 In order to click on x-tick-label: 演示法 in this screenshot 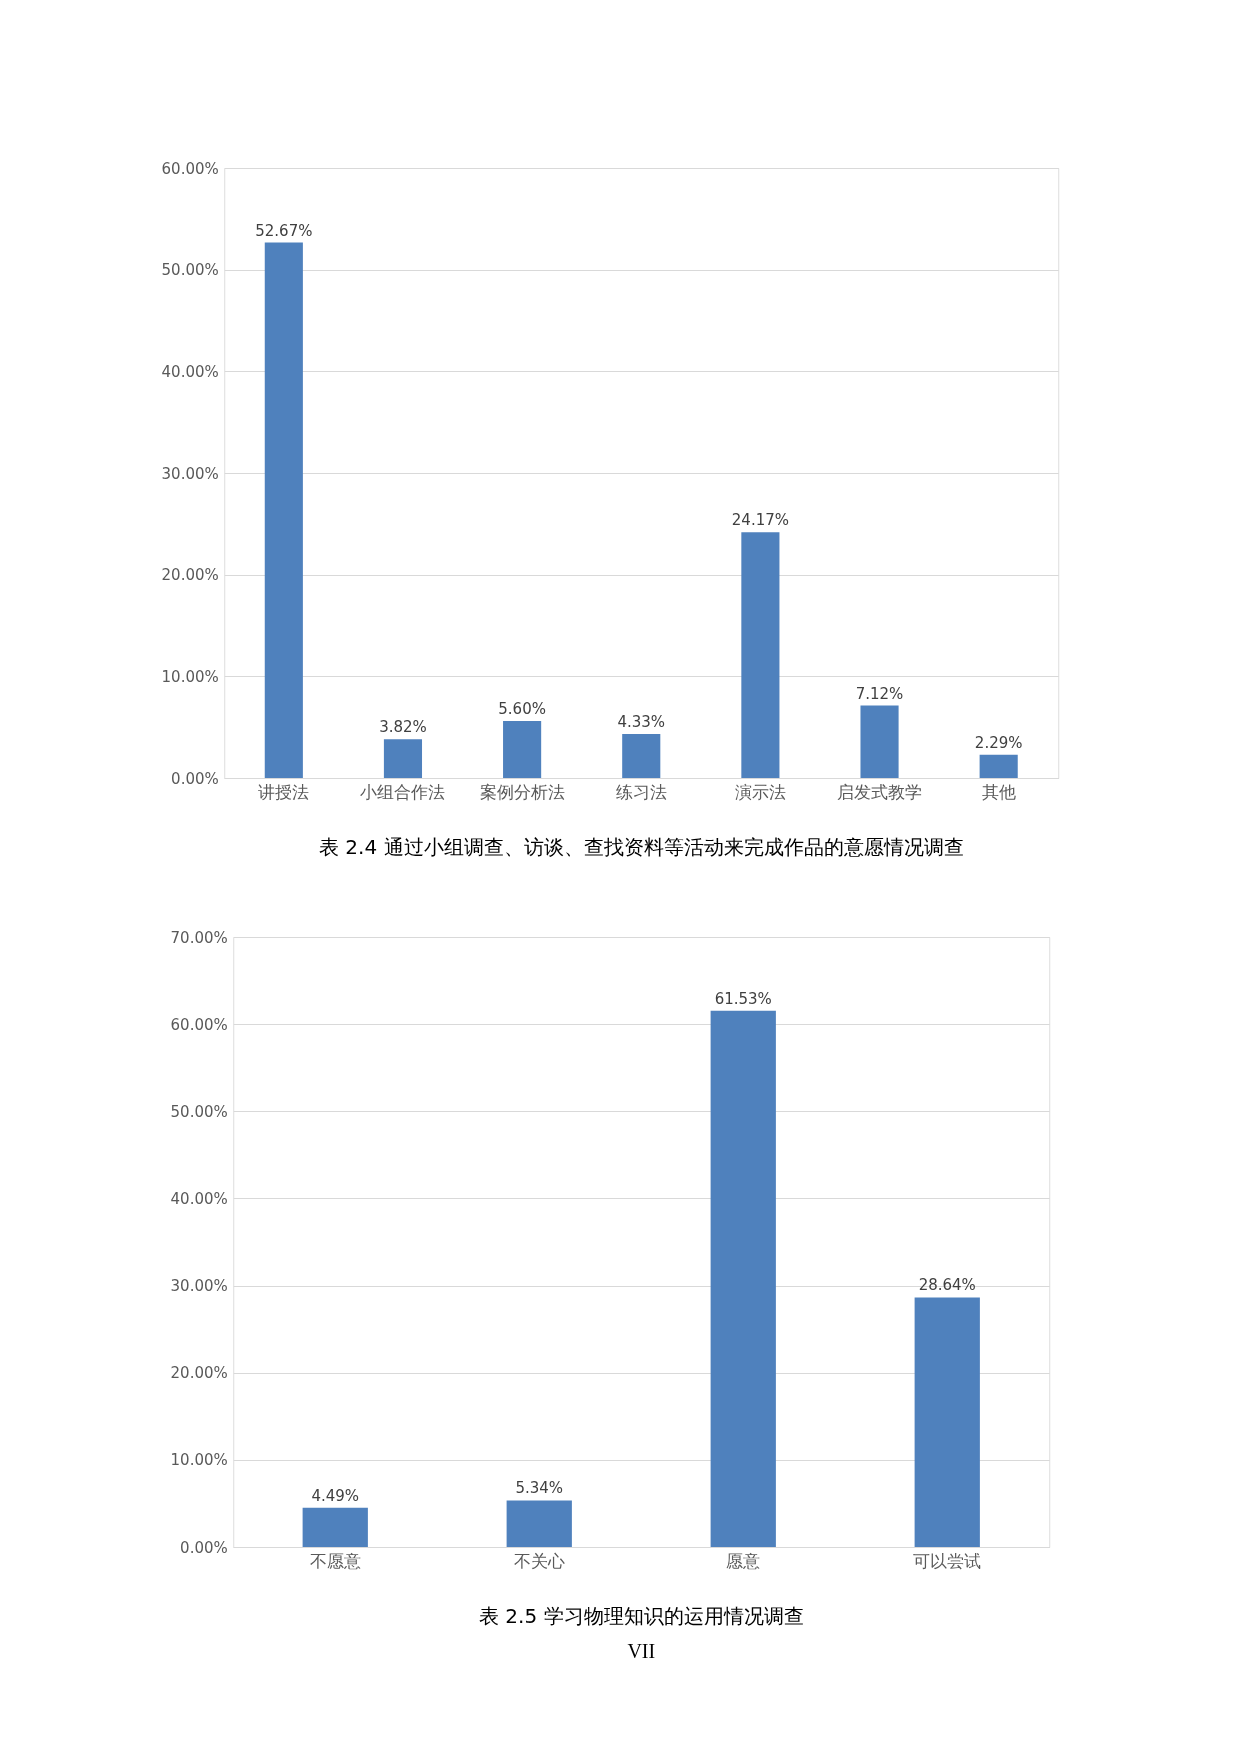, I will do `click(760, 791)`.